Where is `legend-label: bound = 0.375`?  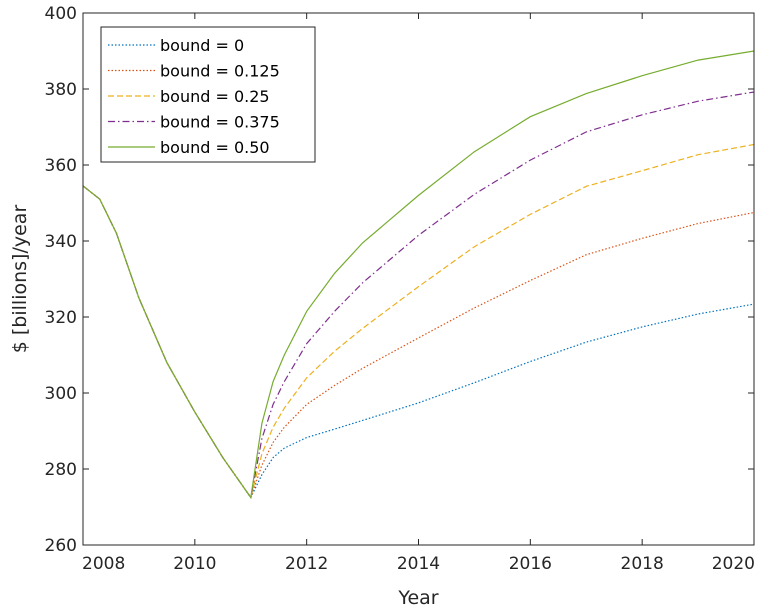
legend-label: bound = 0.375 is located at coordinates (220, 122).